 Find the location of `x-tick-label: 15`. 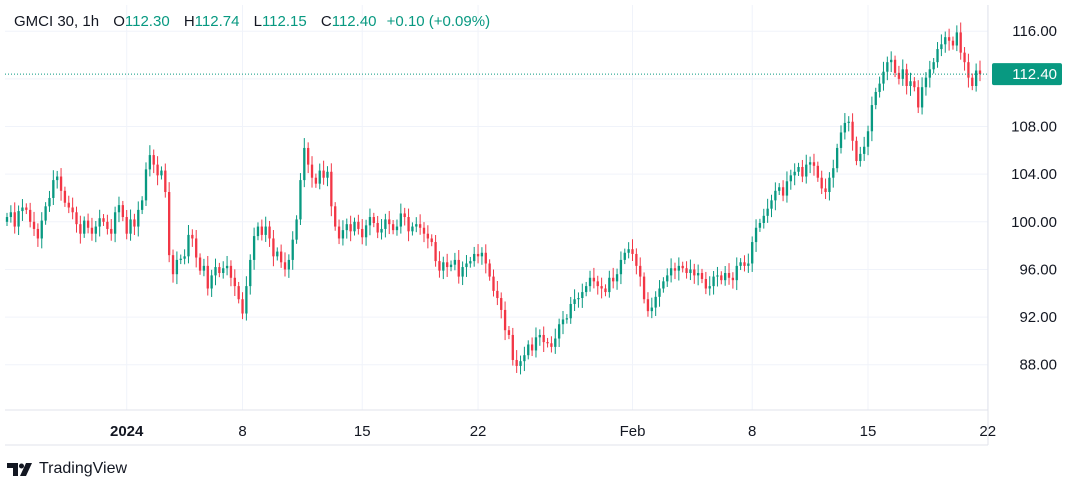

x-tick-label: 15 is located at coordinates (868, 431).